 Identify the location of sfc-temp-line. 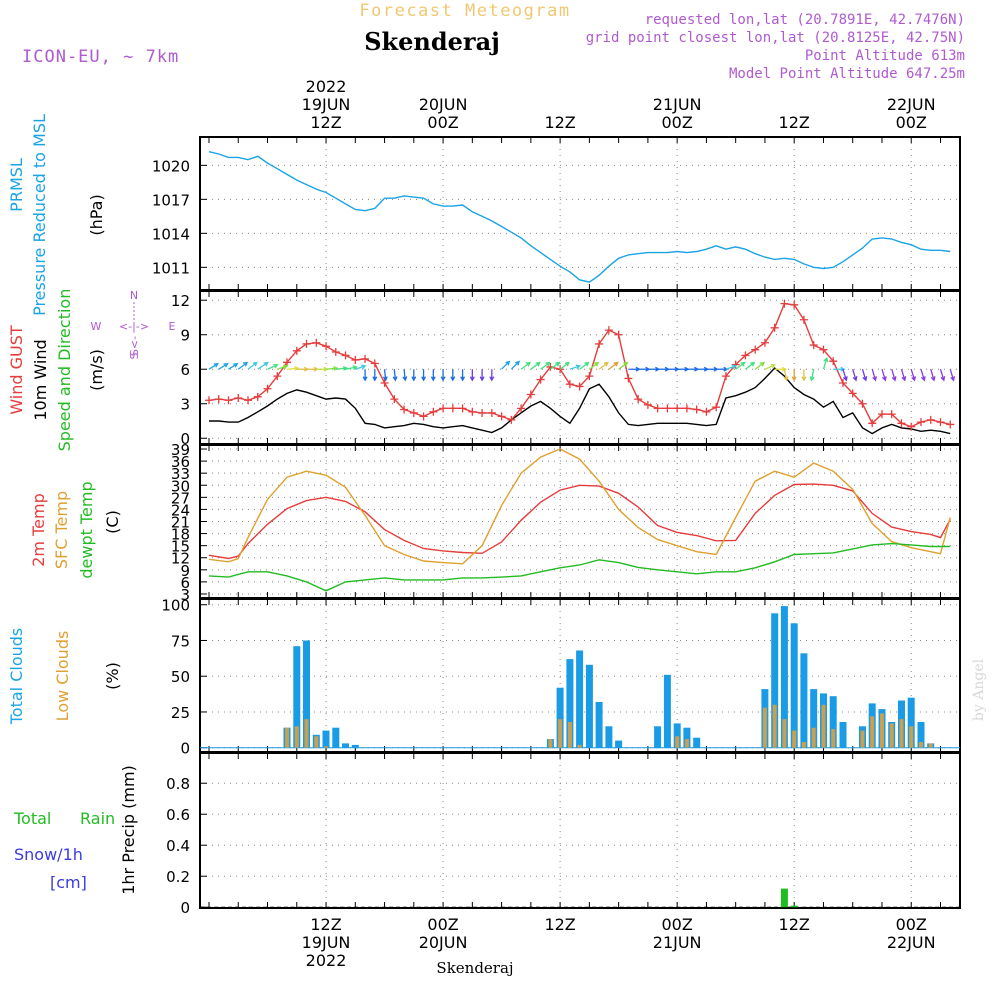
(579, 506).